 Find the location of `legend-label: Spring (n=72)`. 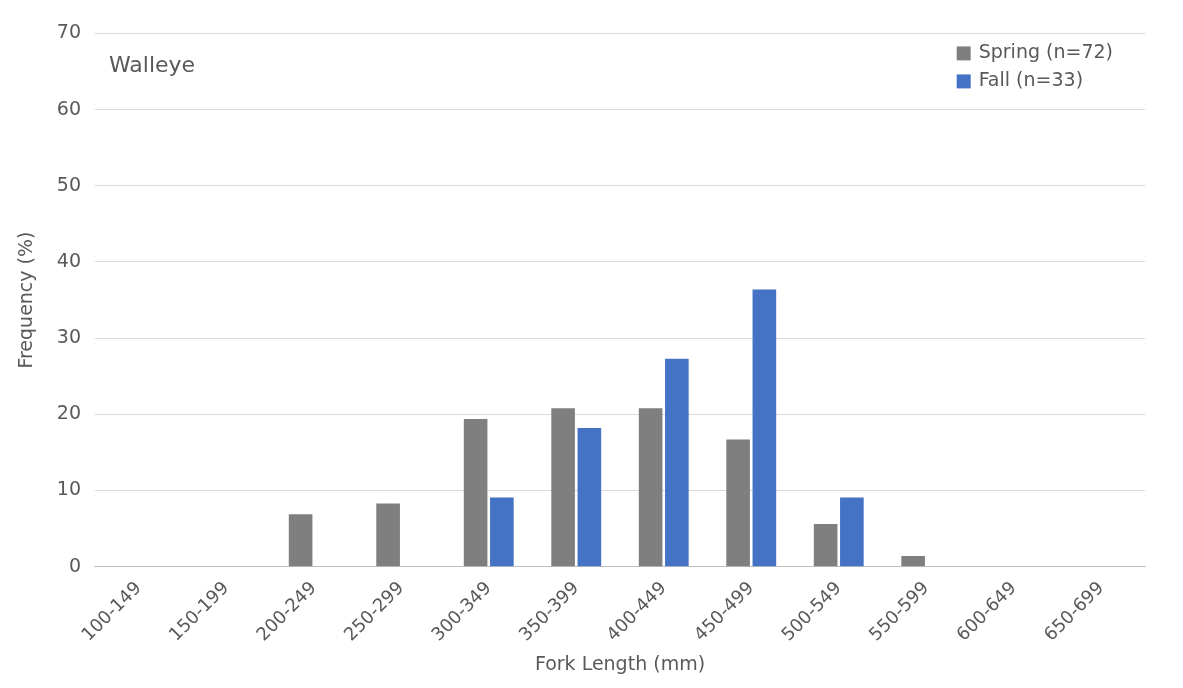

legend-label: Spring (n=72) is located at coordinates (1046, 51).